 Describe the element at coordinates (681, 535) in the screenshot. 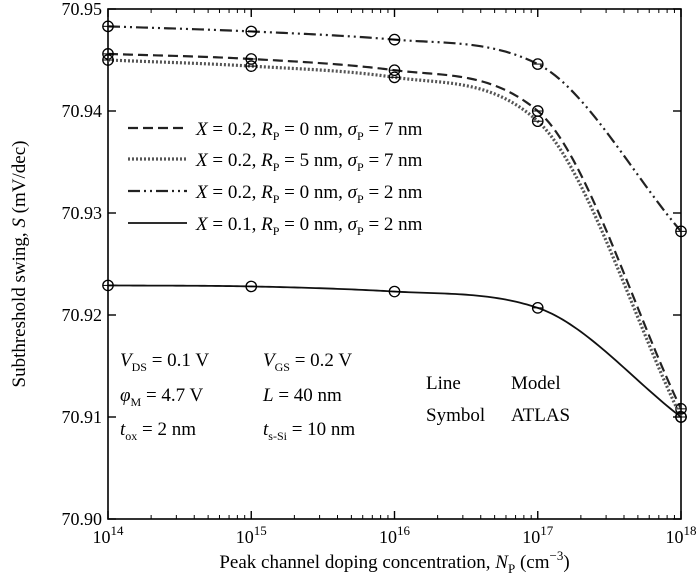

I see `x-tick-label: 1018` at that location.